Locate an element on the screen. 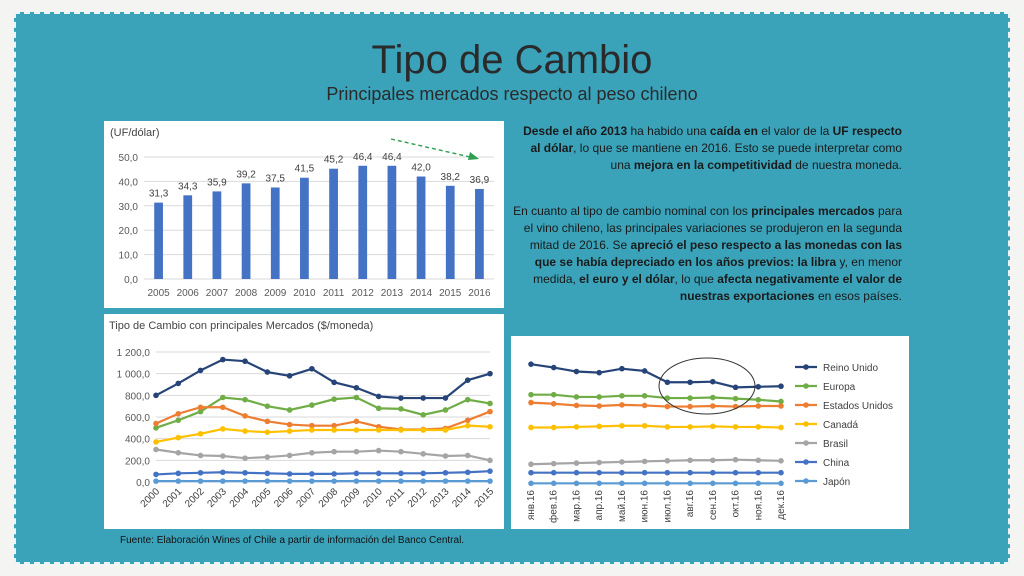 The height and width of the screenshot is (576, 1024). x-tick-label: 2005 is located at coordinates (158, 293).